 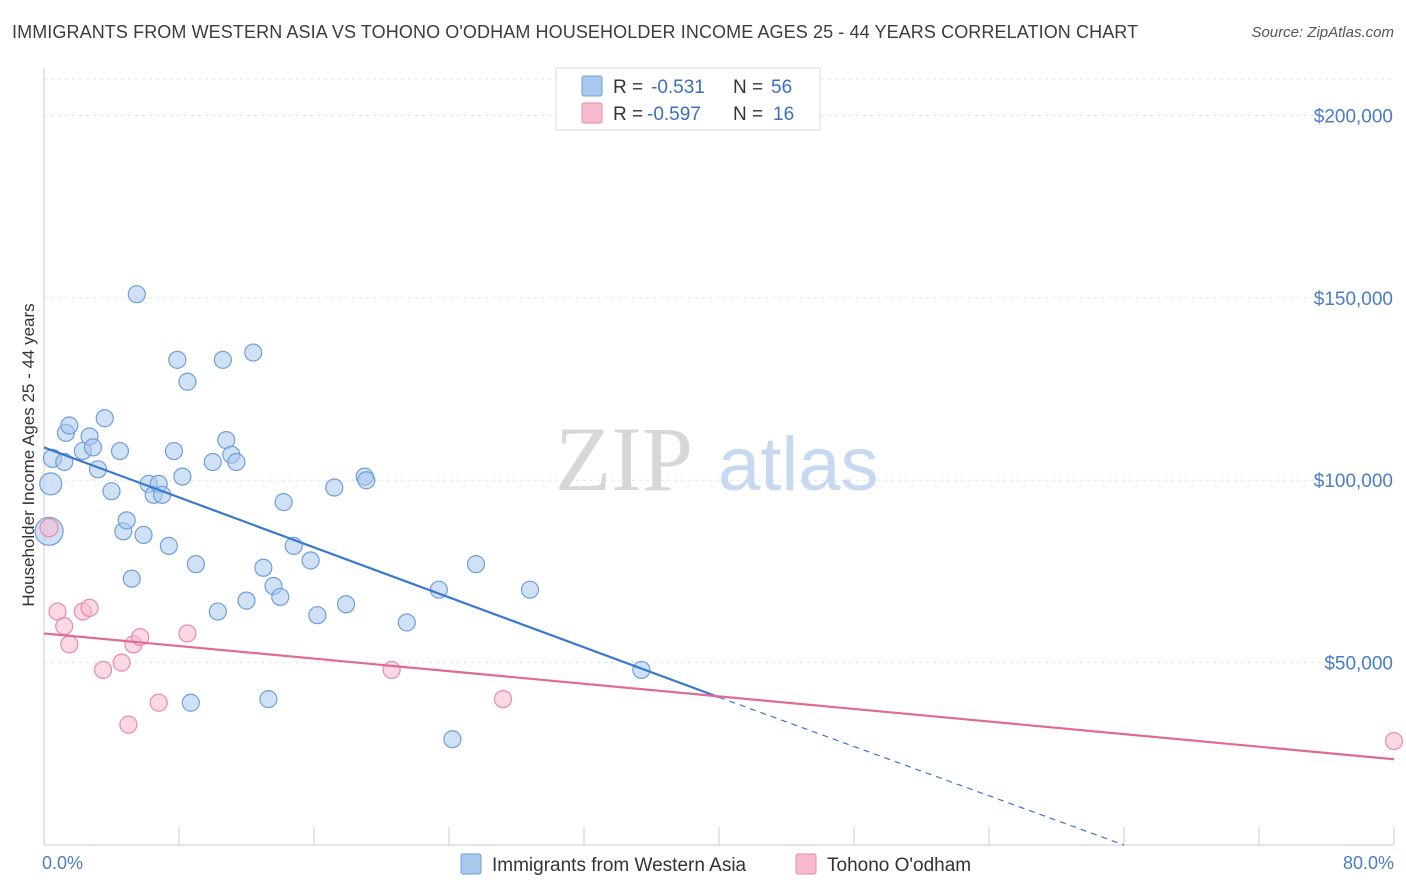 What do you see at coordinates (62, 863) in the screenshot?
I see `x-tick-label-left: 0.0%` at bounding box center [62, 863].